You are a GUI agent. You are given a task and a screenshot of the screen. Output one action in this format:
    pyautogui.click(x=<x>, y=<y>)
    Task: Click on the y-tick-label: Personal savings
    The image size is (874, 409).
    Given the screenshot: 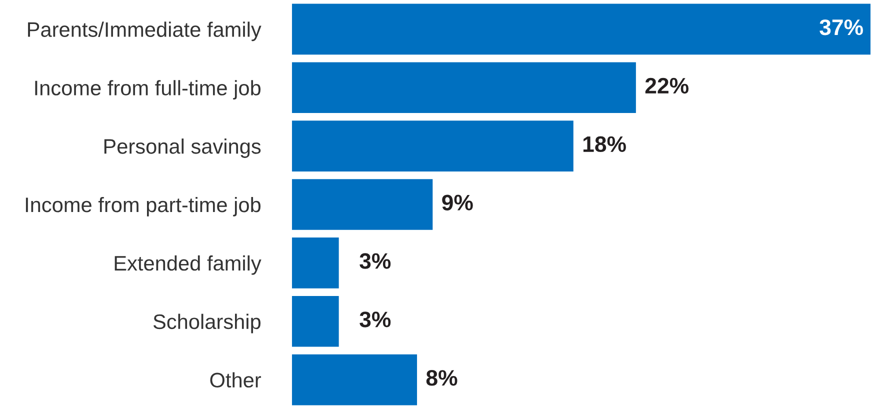 What is the action you would take?
    pyautogui.click(x=182, y=148)
    